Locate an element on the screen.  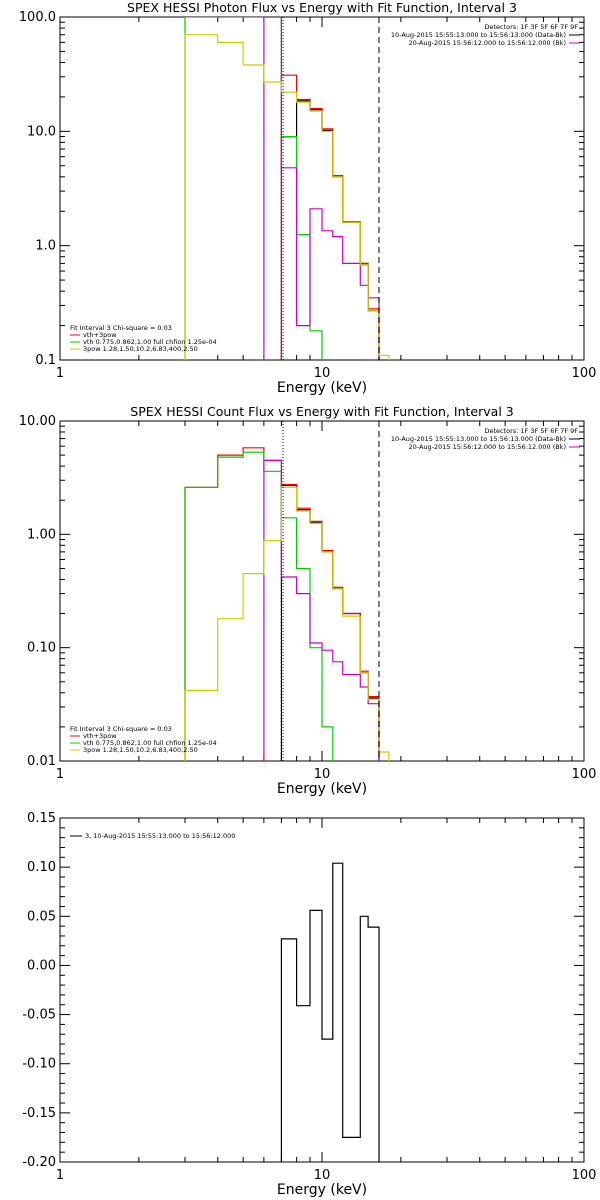
y-tick-label: -0.15 is located at coordinates (39, 1113).